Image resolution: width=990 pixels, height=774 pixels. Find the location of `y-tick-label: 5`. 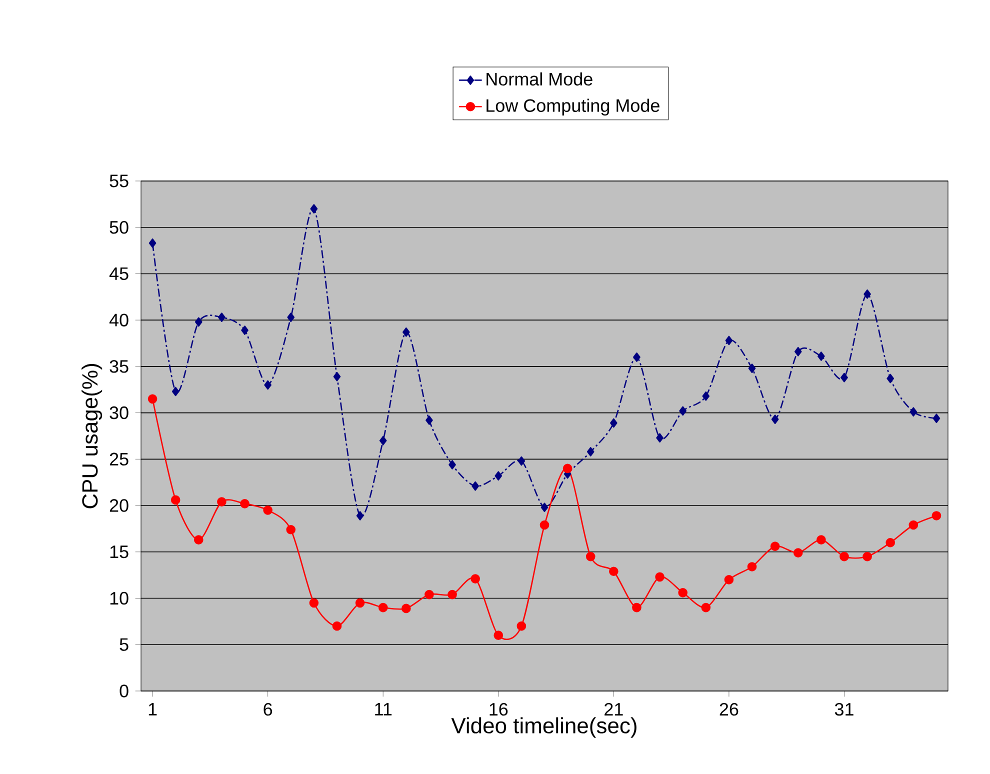

y-tick-label: 5 is located at coordinates (124, 644).